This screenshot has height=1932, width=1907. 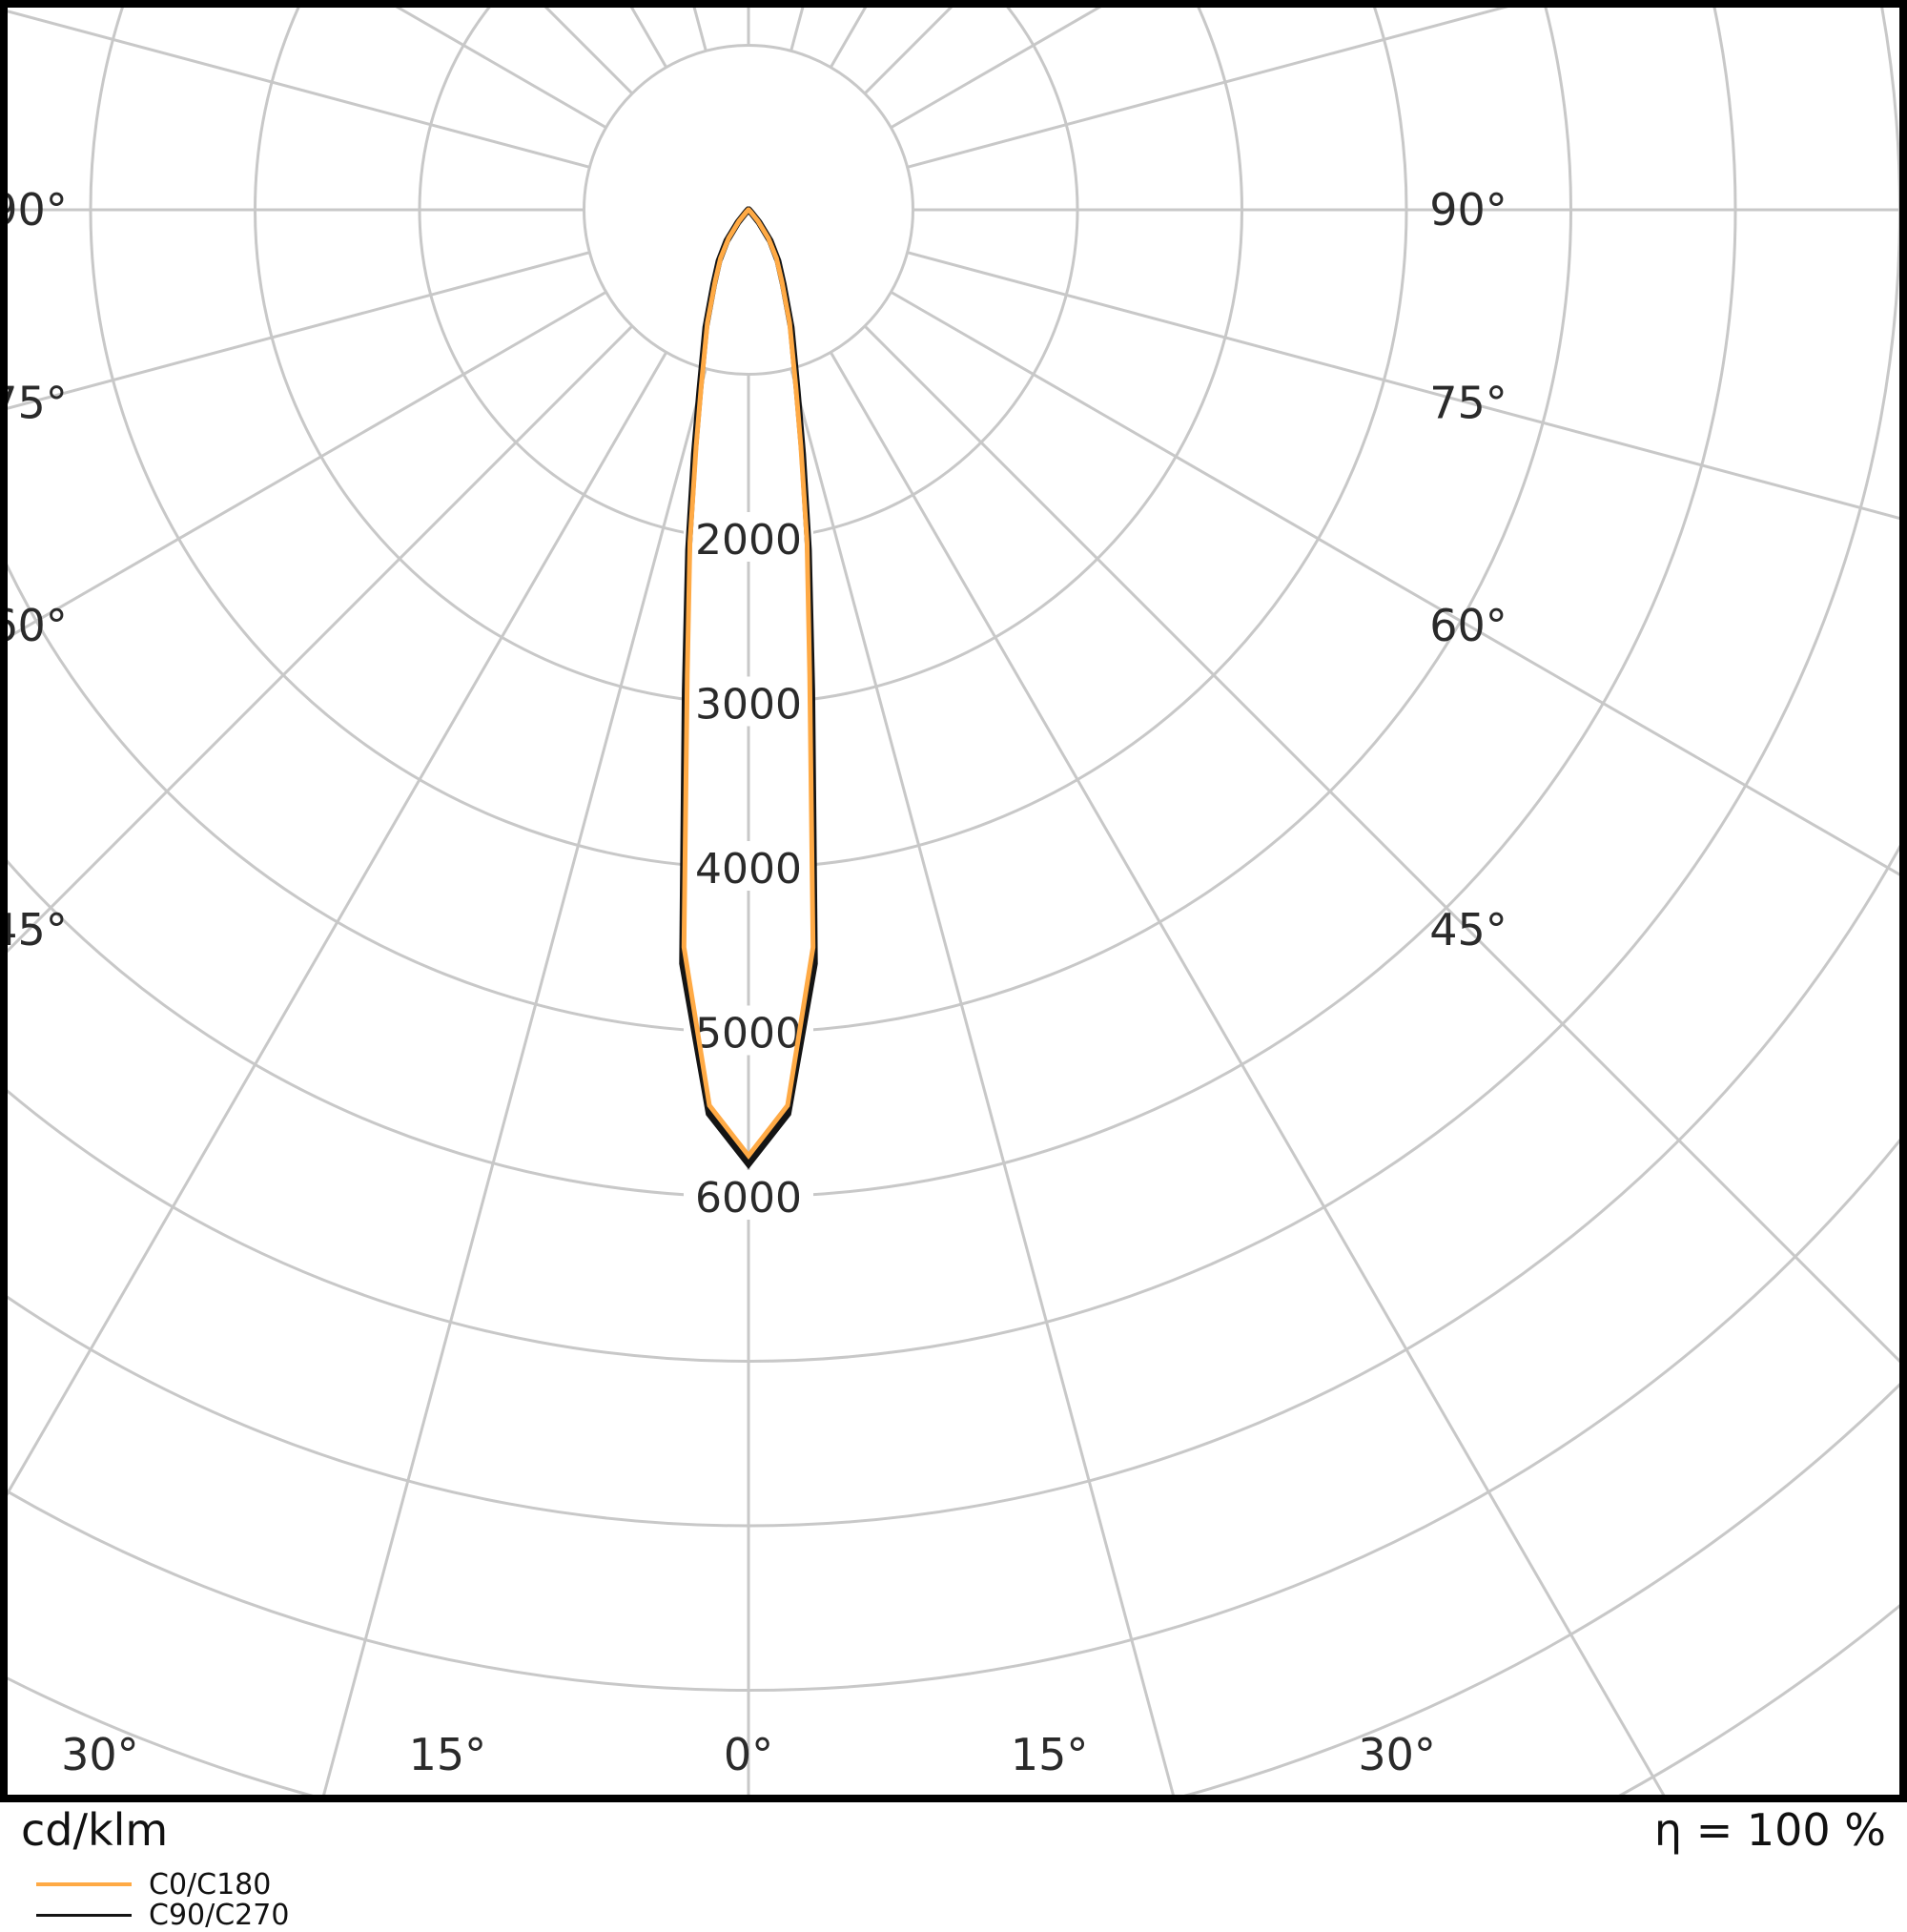 I want to click on chart-footer: cd/klm η = 100 % C0/C180 C90/C270, so click(x=953, y=1868).